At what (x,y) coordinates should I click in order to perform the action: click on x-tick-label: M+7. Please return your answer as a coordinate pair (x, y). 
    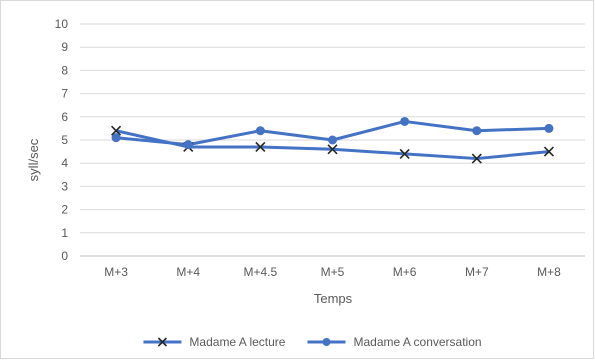
    Looking at the image, I should click on (477, 272).